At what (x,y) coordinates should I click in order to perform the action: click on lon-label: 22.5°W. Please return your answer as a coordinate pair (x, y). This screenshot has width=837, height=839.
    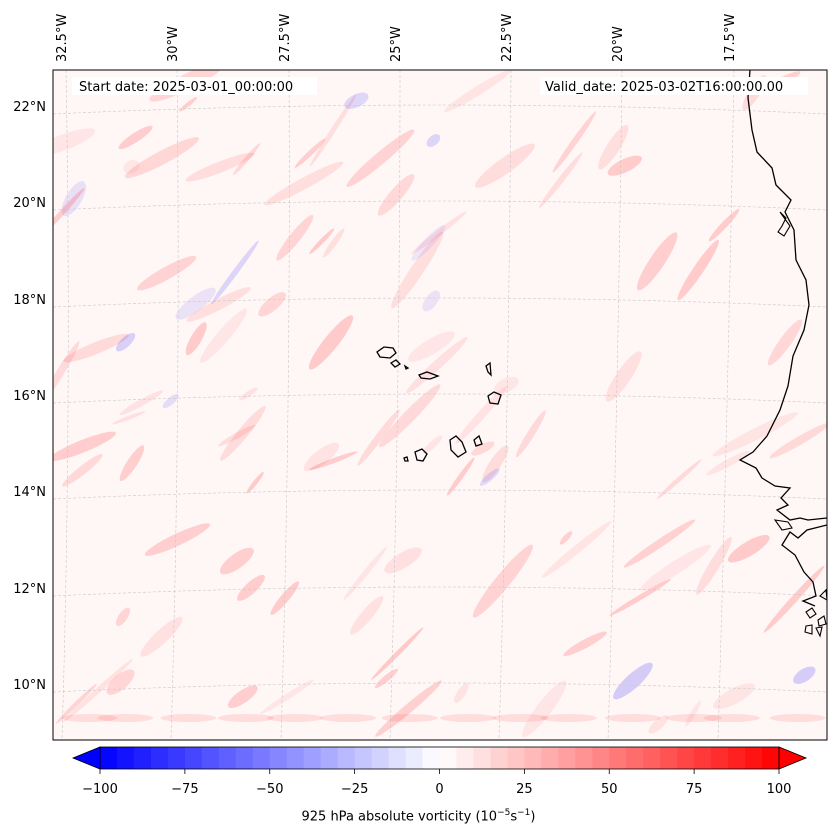
    Looking at the image, I should click on (507, 38).